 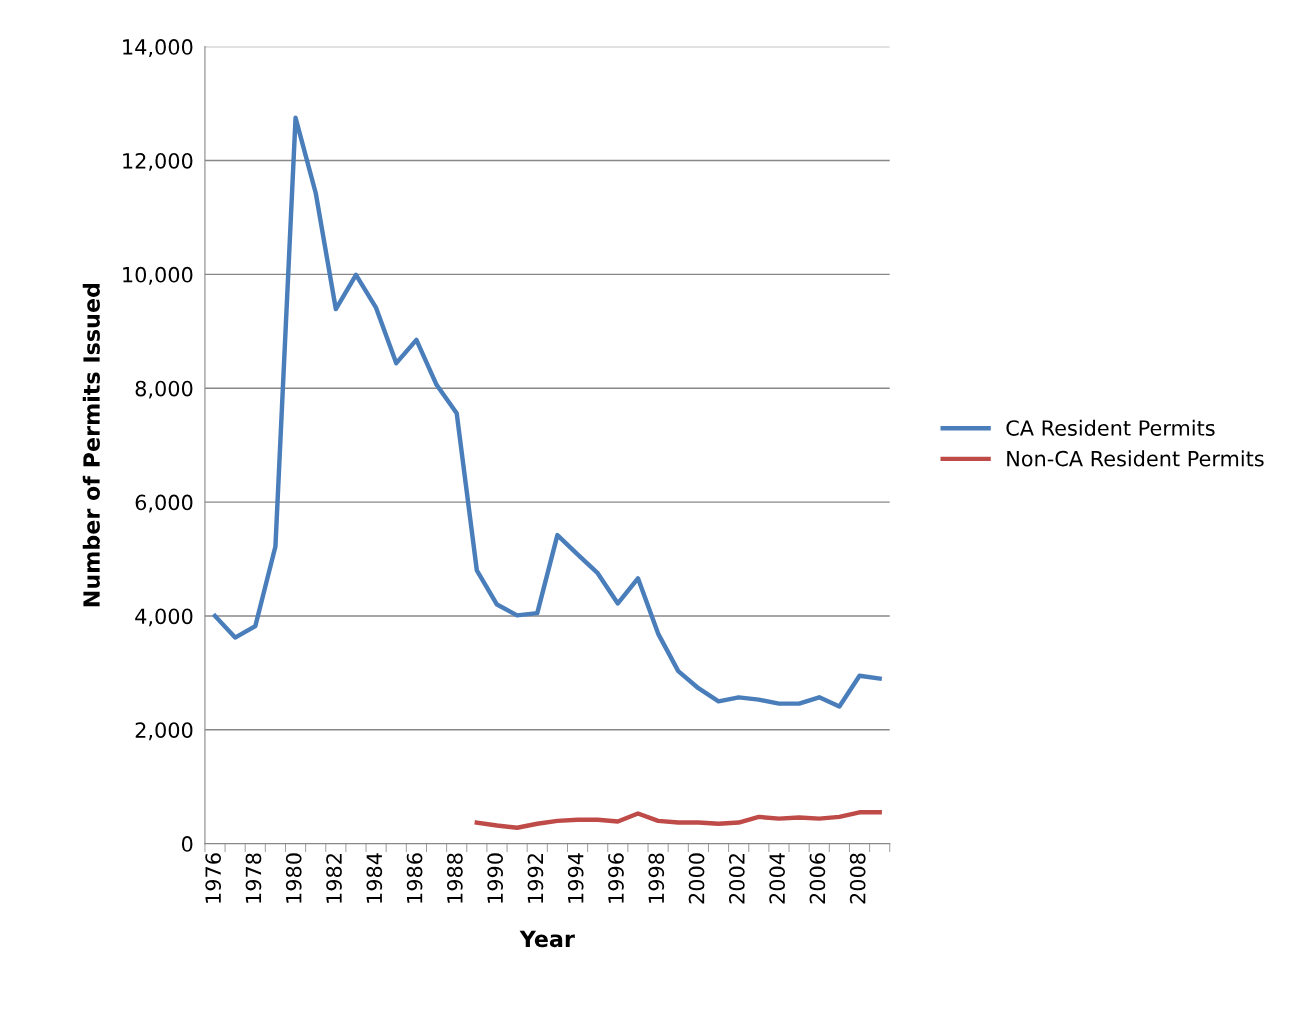 I want to click on x-tick-label: 2008, so click(x=857, y=878).